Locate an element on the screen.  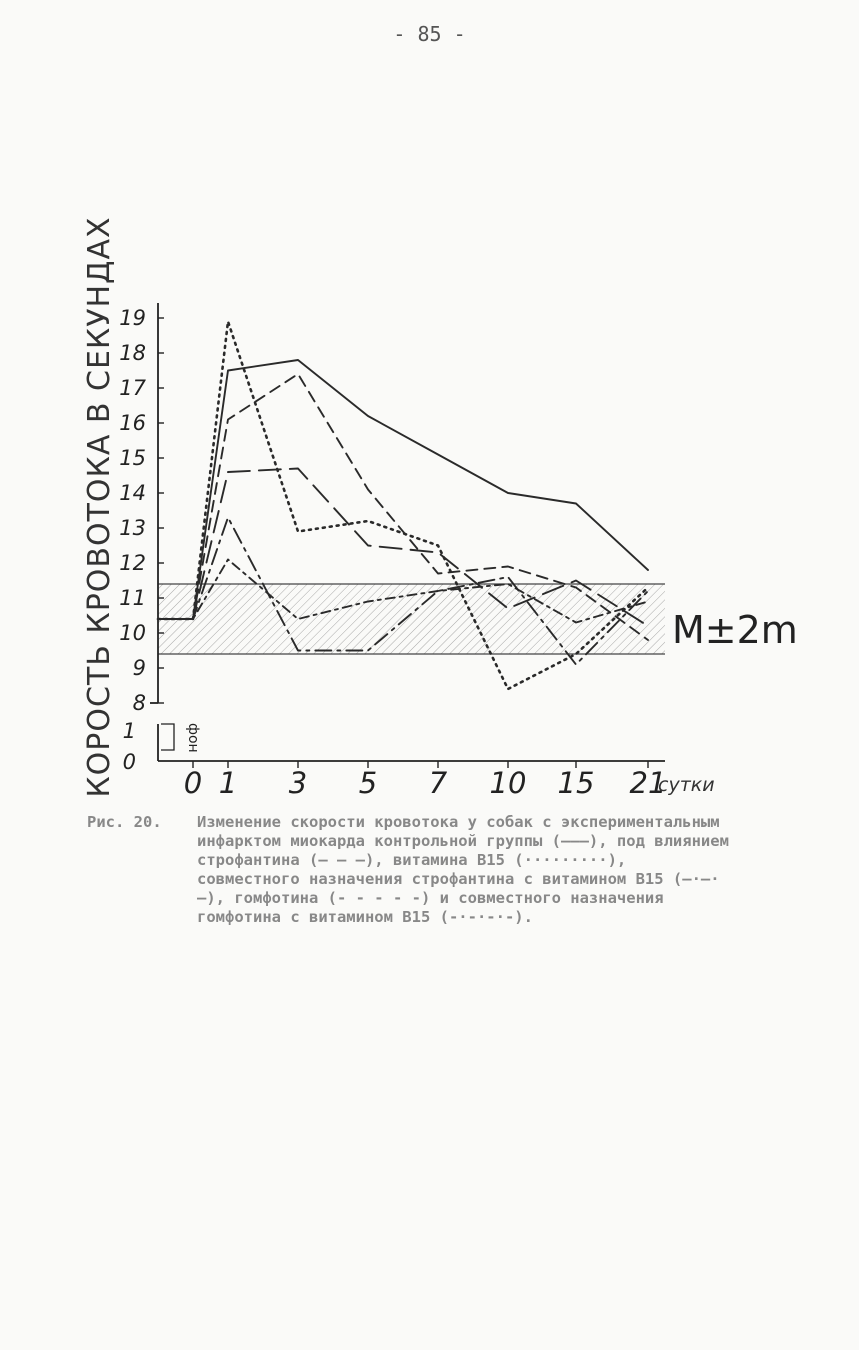
series-line-dash-dot is located at coordinates (403, 591).